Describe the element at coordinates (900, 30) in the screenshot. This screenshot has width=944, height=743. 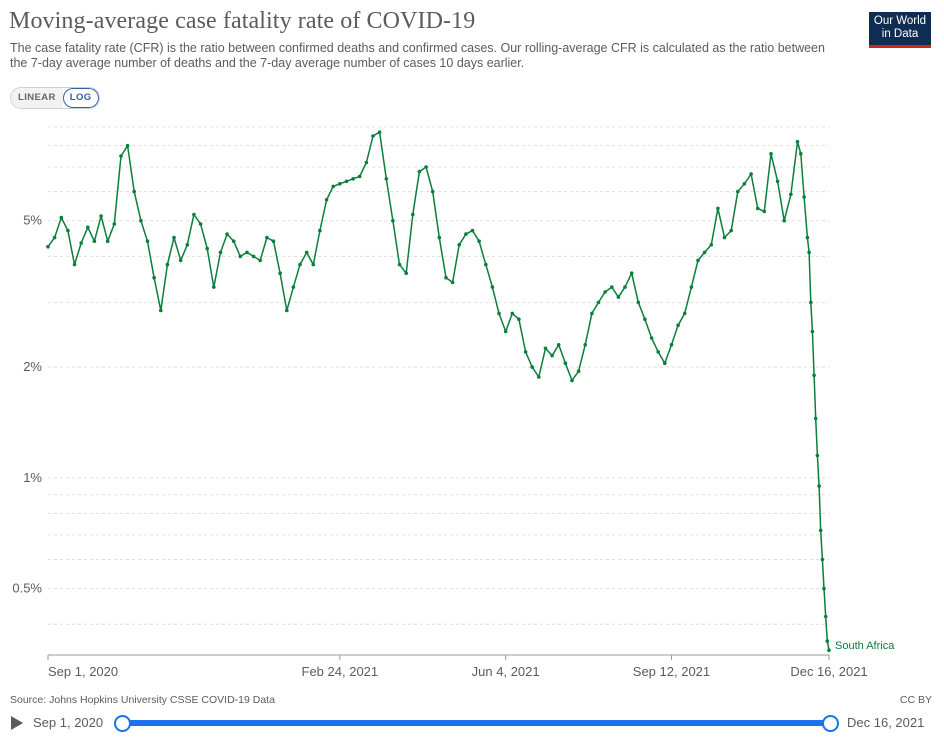
I see `owid-logo: Our World in Data` at that location.